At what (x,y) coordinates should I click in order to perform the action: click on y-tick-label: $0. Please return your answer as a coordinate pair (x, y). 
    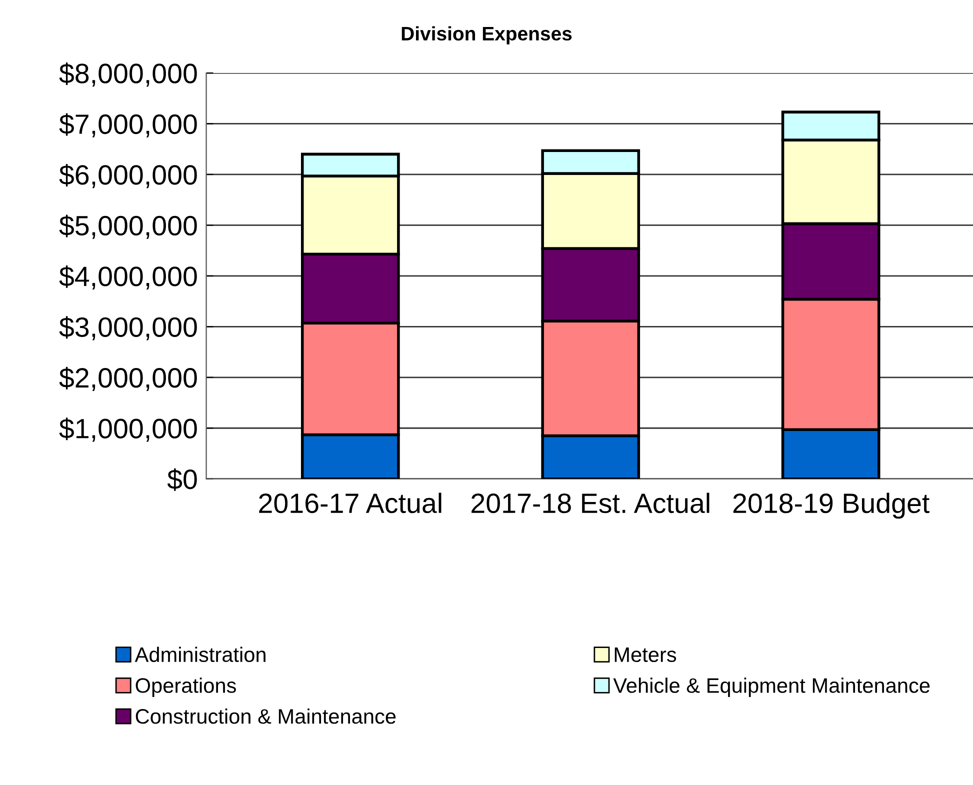
    Looking at the image, I should click on (182, 479).